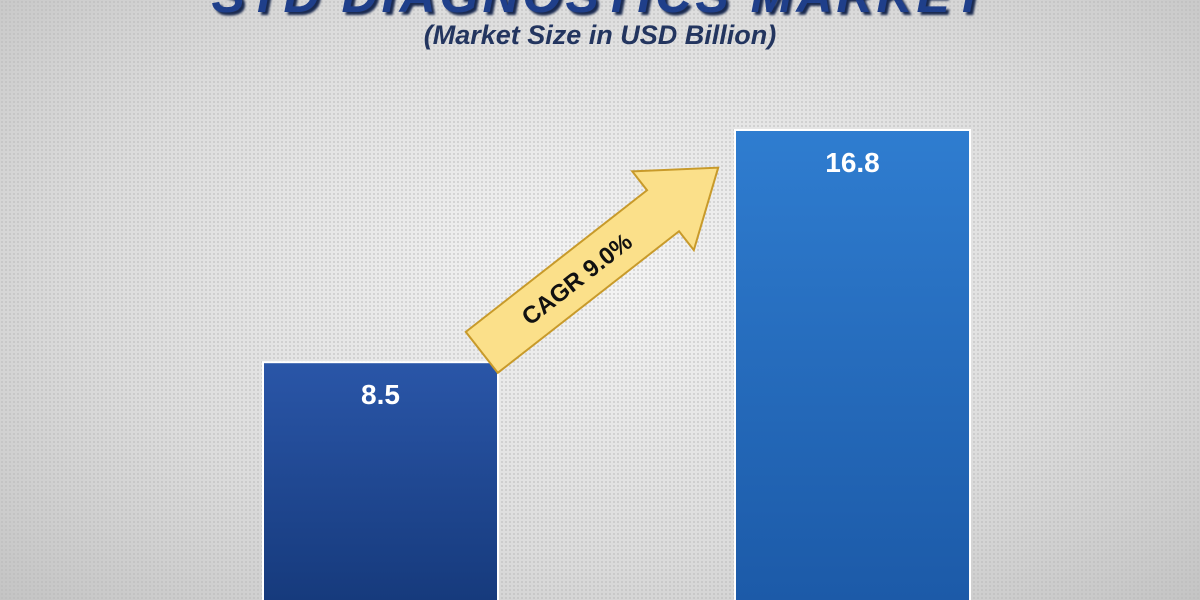 The width and height of the screenshot is (1200, 600). Describe the element at coordinates (852, 162) in the screenshot. I see `bar-value-label: 16.8` at that location.